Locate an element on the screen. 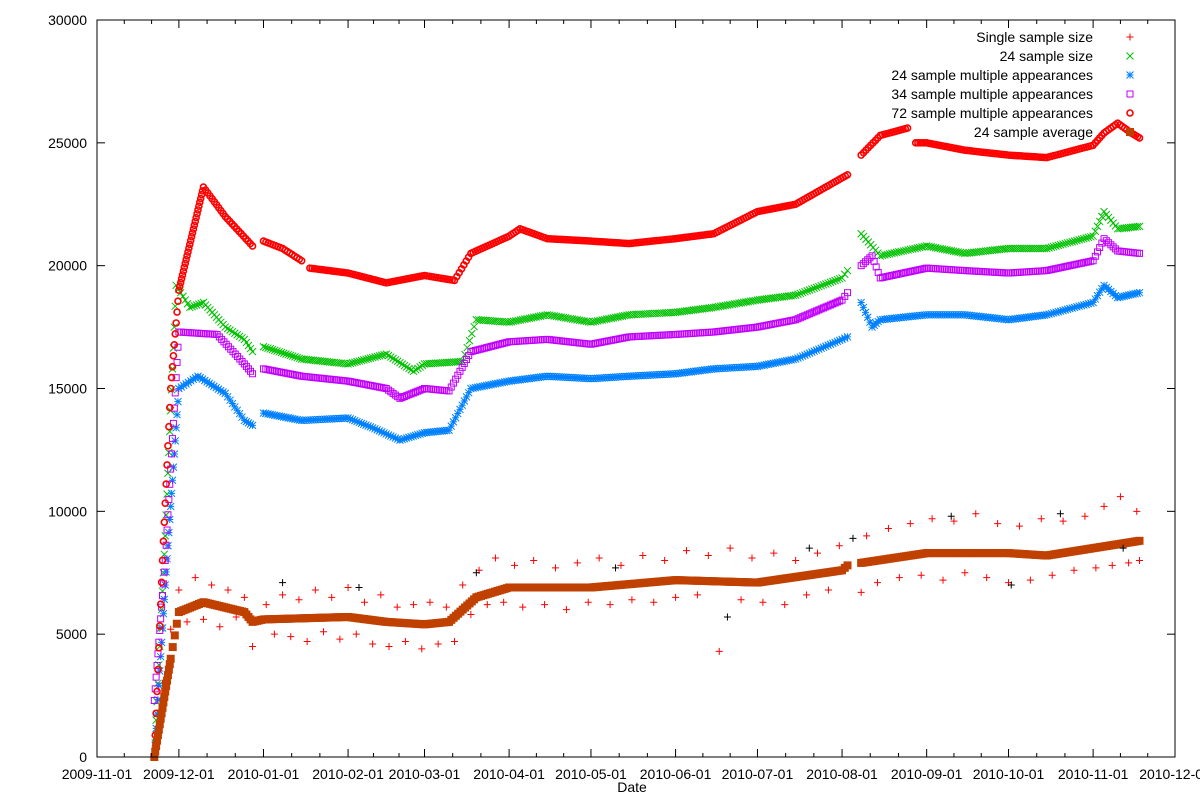 The width and height of the screenshot is (1200, 800). y-tick-label: 5000 is located at coordinates (71, 634).